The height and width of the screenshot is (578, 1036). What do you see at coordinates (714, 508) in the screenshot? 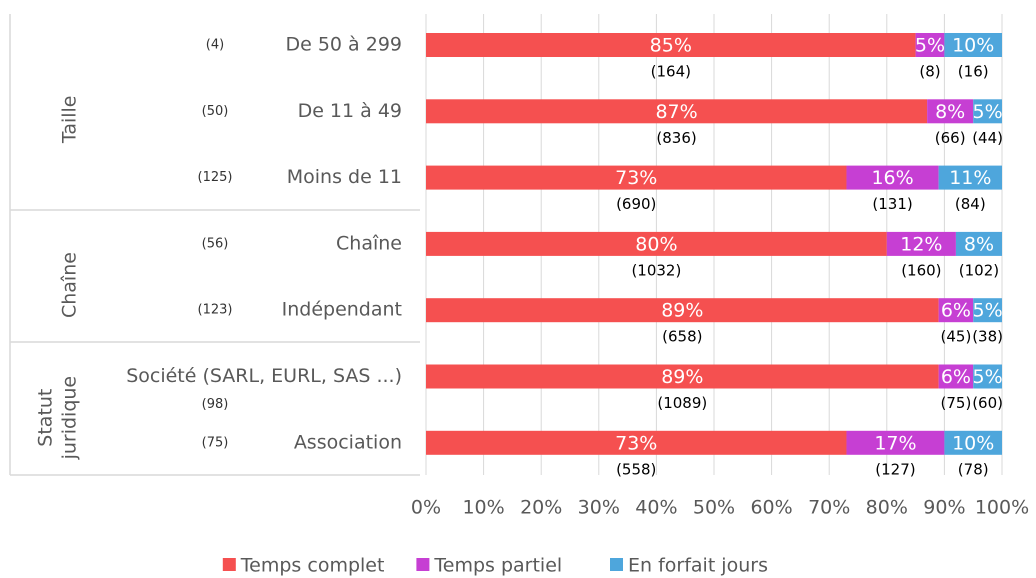
I see `x-tick-label: 50%` at bounding box center [714, 508].